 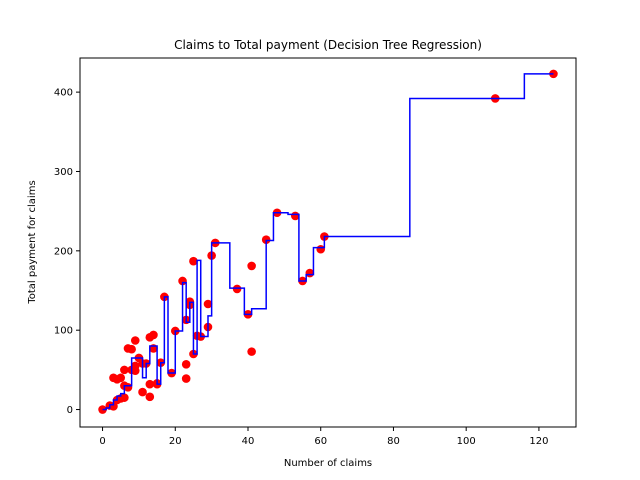 What do you see at coordinates (248, 441) in the screenshot?
I see `x-tick-label: 40` at bounding box center [248, 441].